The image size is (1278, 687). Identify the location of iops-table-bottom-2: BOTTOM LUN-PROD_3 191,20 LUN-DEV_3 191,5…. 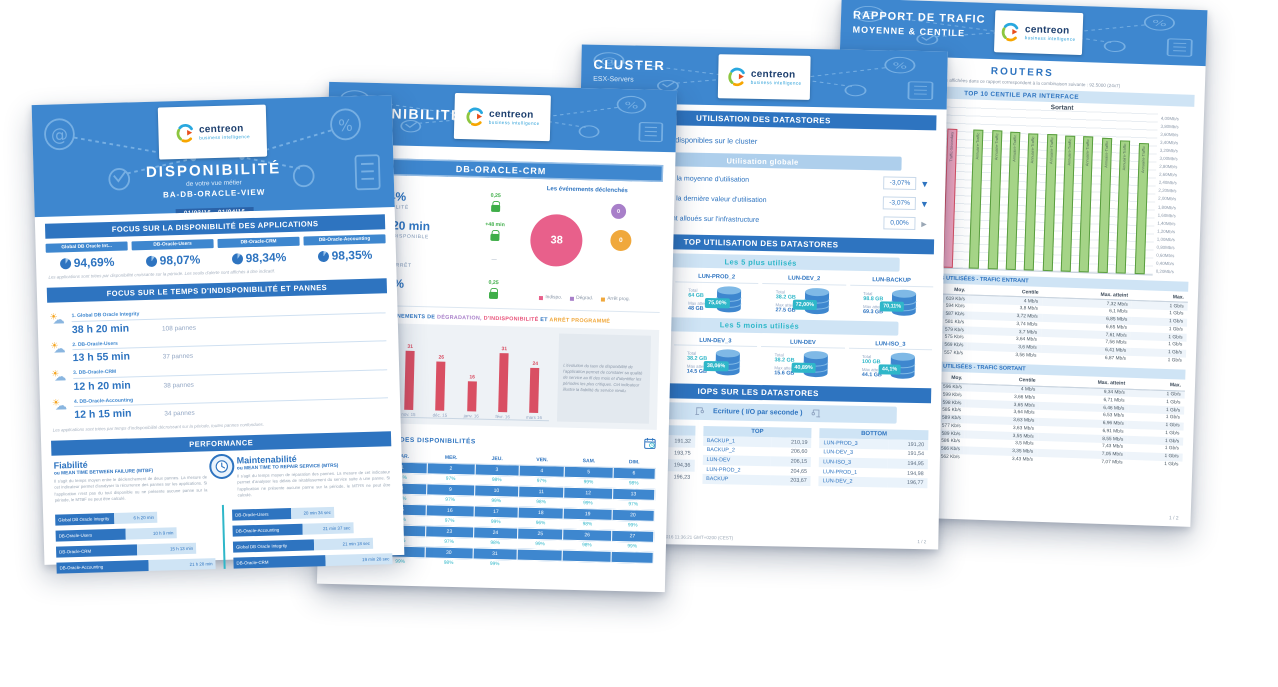
(873, 458).